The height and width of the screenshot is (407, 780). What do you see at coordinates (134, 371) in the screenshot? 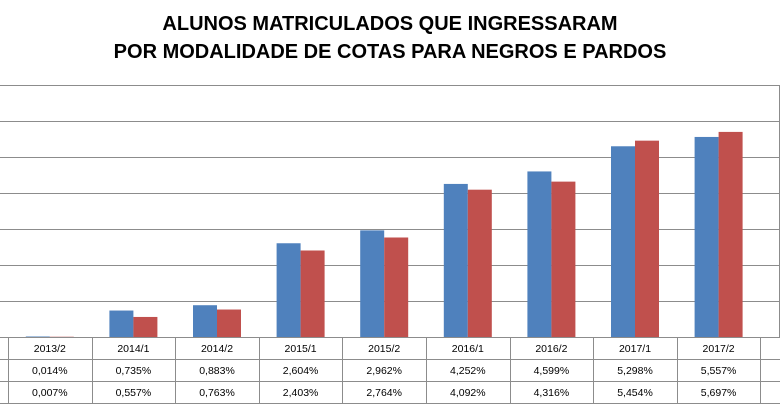
I see `data-label-series-1: 0,735%` at bounding box center [134, 371].